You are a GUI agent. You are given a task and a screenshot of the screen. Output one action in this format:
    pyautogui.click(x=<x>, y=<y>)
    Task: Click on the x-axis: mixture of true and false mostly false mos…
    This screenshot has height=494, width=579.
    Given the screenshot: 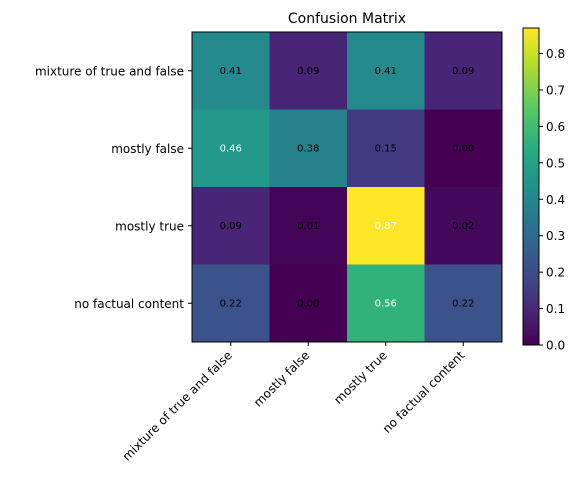 What is the action you would take?
    pyautogui.click(x=294, y=403)
    